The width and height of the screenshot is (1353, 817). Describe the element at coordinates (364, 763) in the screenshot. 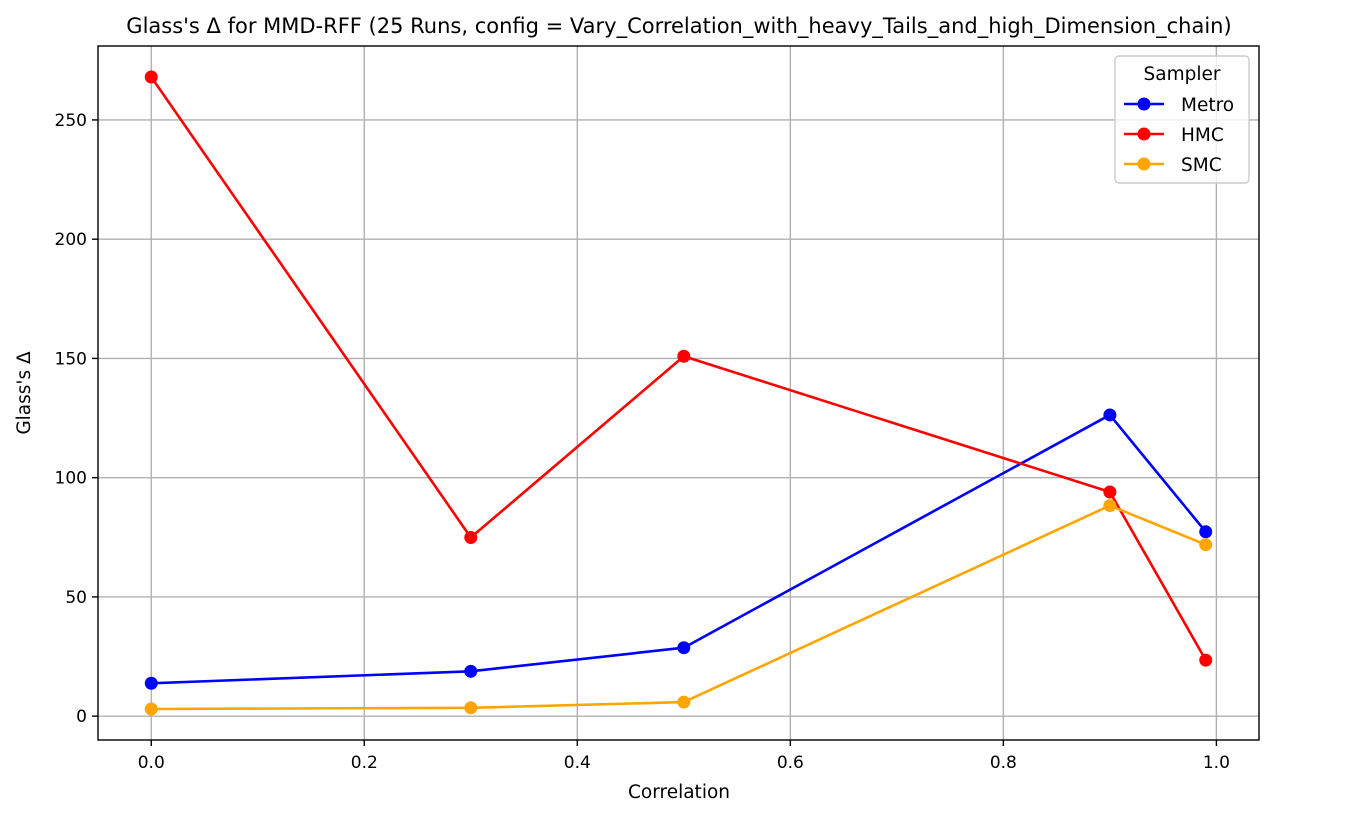

I see `x-tick-label: 0.2` at that location.